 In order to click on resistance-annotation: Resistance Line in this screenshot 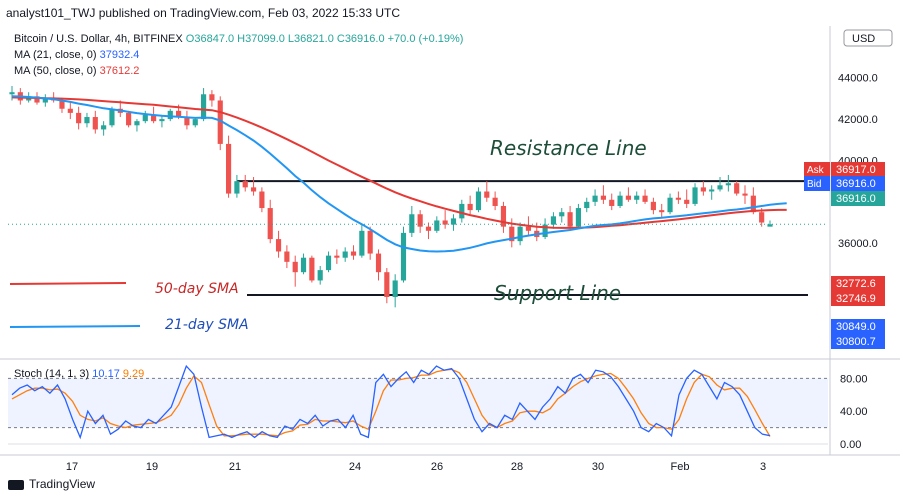, I will do `click(568, 148)`.